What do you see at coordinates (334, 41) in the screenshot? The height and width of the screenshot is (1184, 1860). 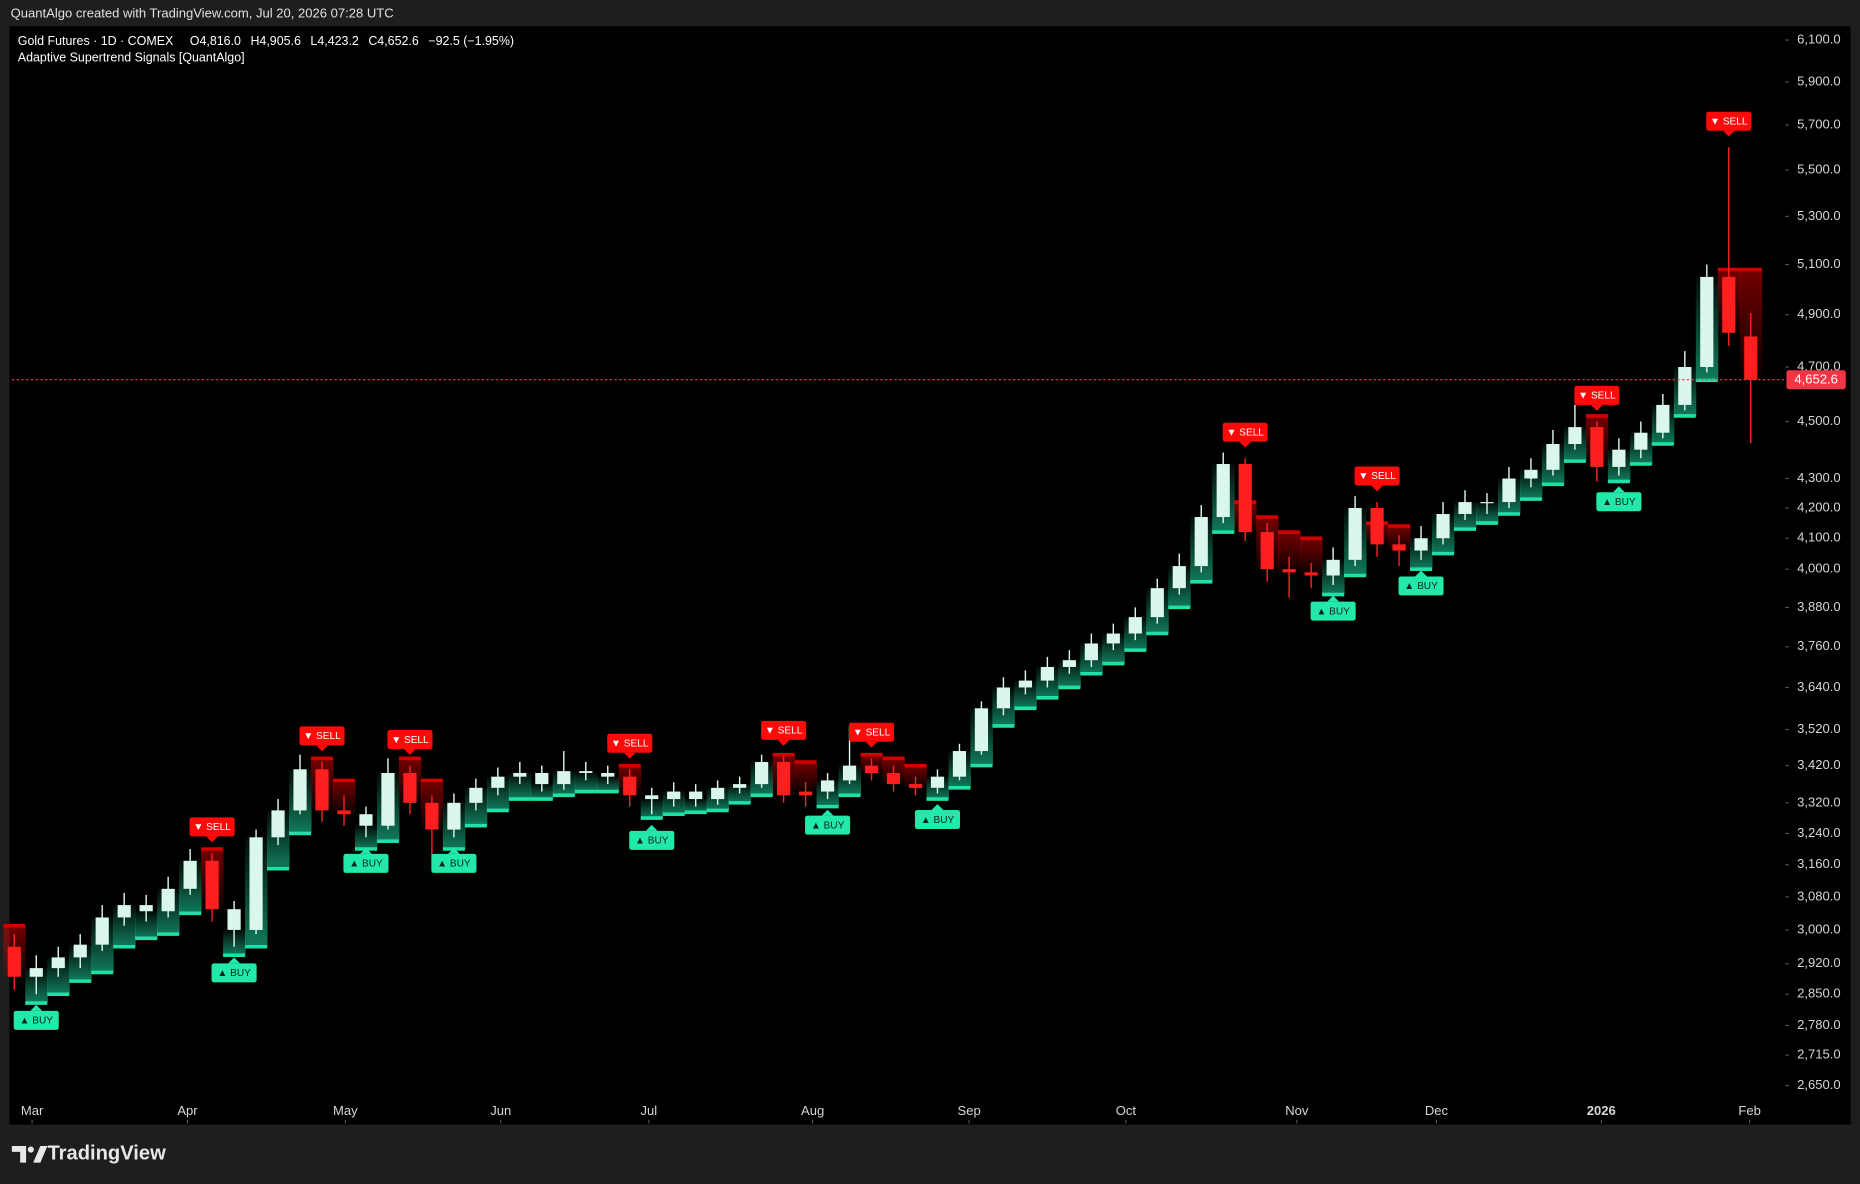 I see `ohlc-label: L4,423.2` at bounding box center [334, 41].